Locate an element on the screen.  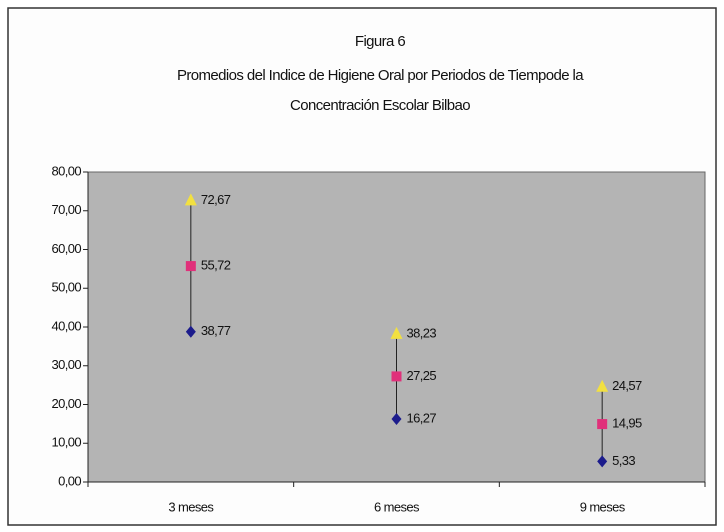
y-tick-label: 10,00 is located at coordinates (66, 442).